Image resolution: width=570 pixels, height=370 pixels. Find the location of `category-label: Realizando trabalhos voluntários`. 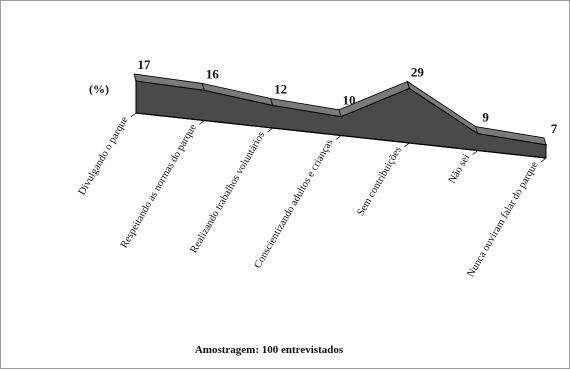

category-label: Realizando trabalhos voluntários is located at coordinates (228, 192).